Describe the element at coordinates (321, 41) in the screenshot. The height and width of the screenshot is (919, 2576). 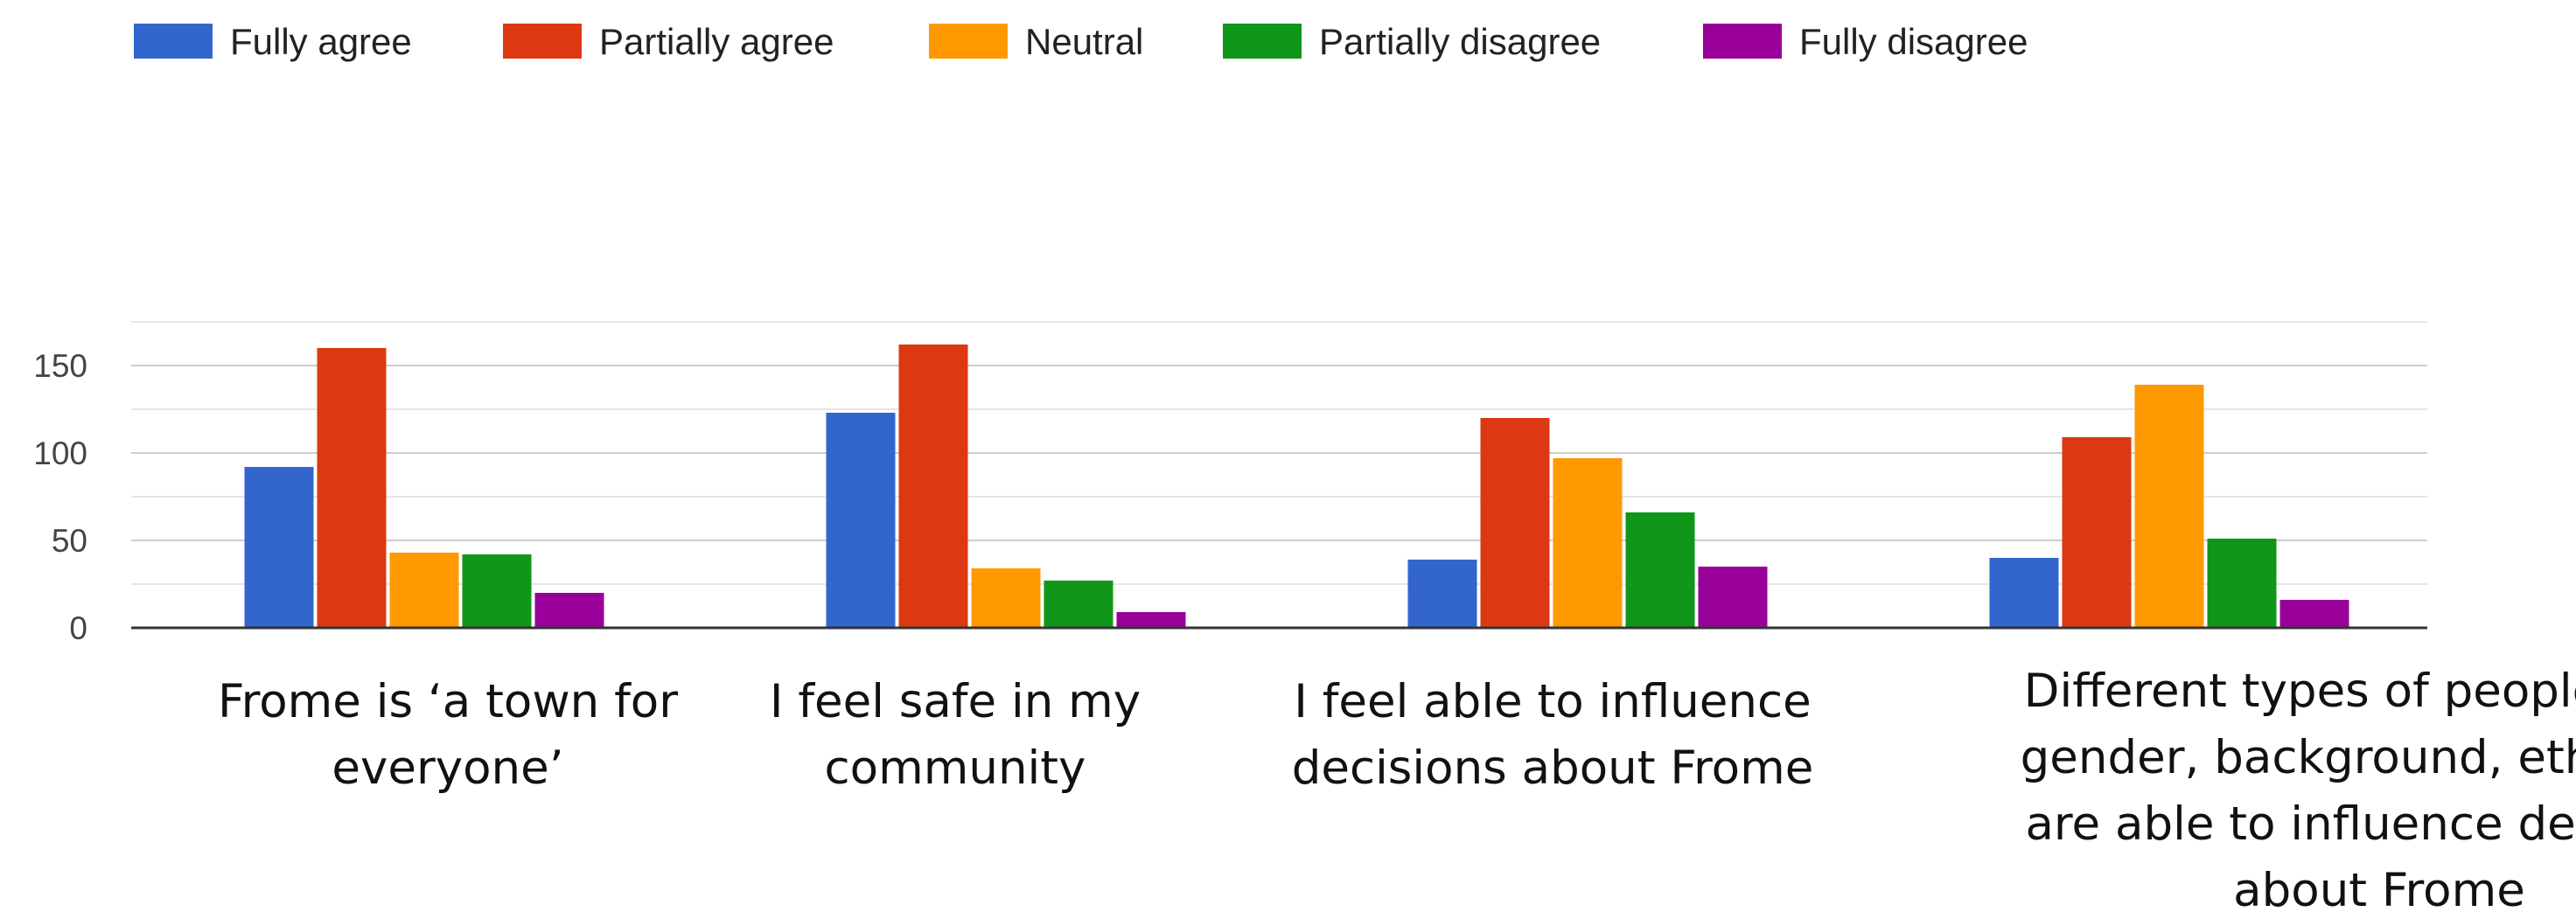
I see `legend-label: Fully agree` at that location.